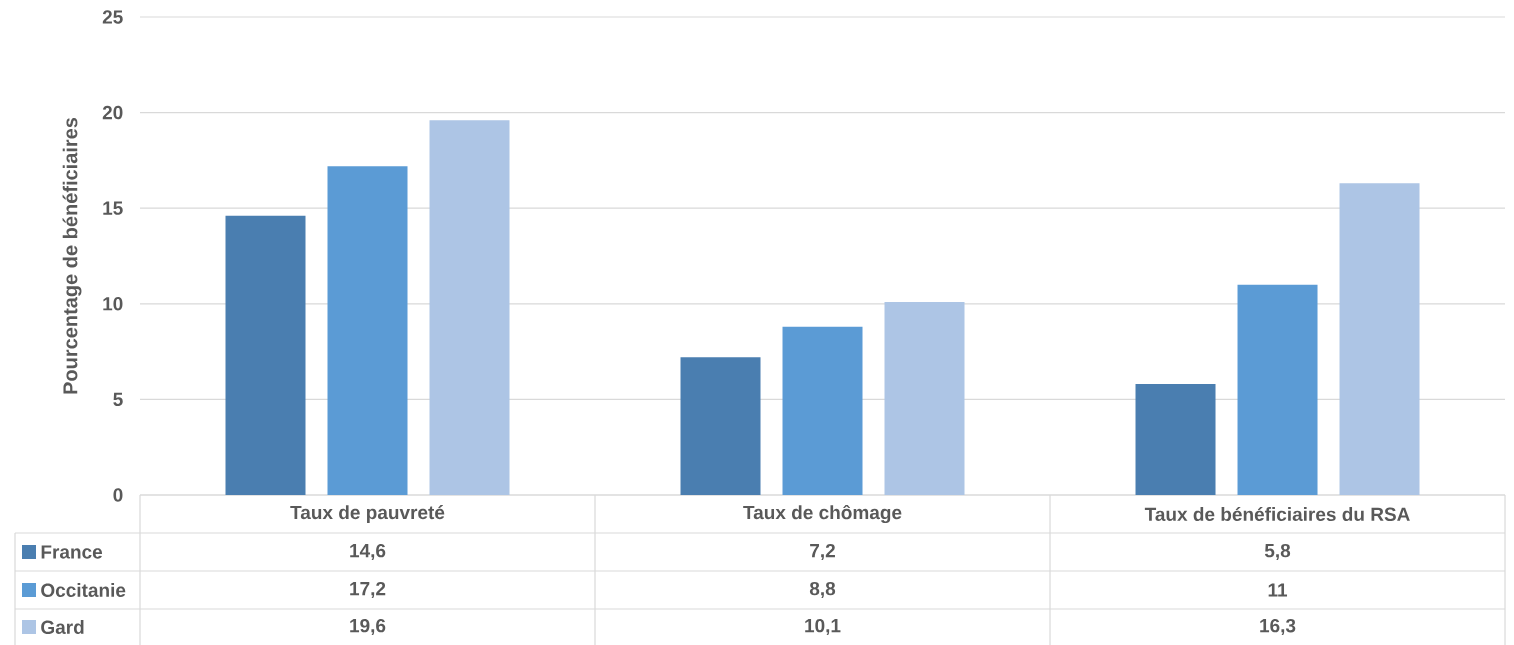  What do you see at coordinates (112, 17) in the screenshot?
I see `y-tick-label: 25` at bounding box center [112, 17].